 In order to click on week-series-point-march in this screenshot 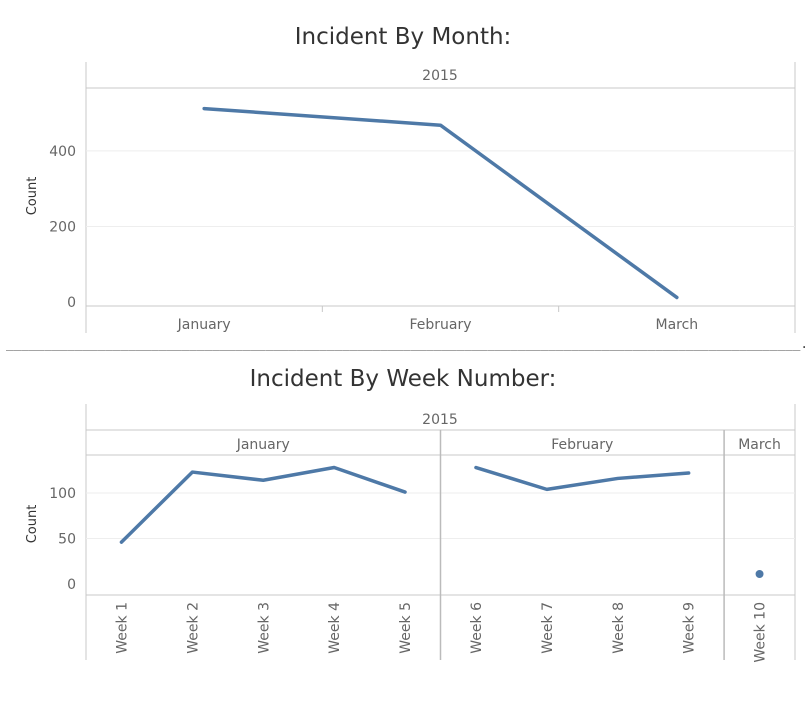, I will do `click(759, 573)`.